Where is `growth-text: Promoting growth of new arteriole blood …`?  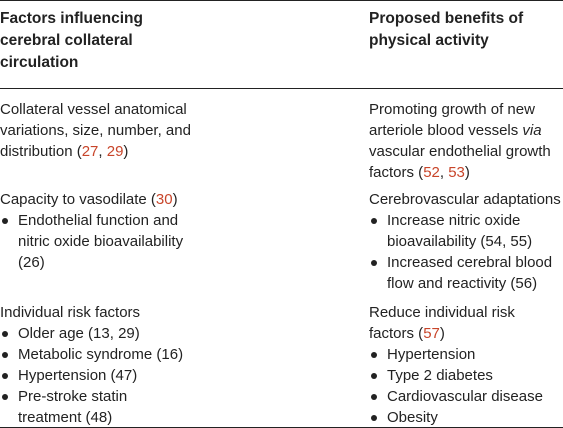 growth-text: Promoting growth of new arteriole blood … is located at coordinates (464, 141).